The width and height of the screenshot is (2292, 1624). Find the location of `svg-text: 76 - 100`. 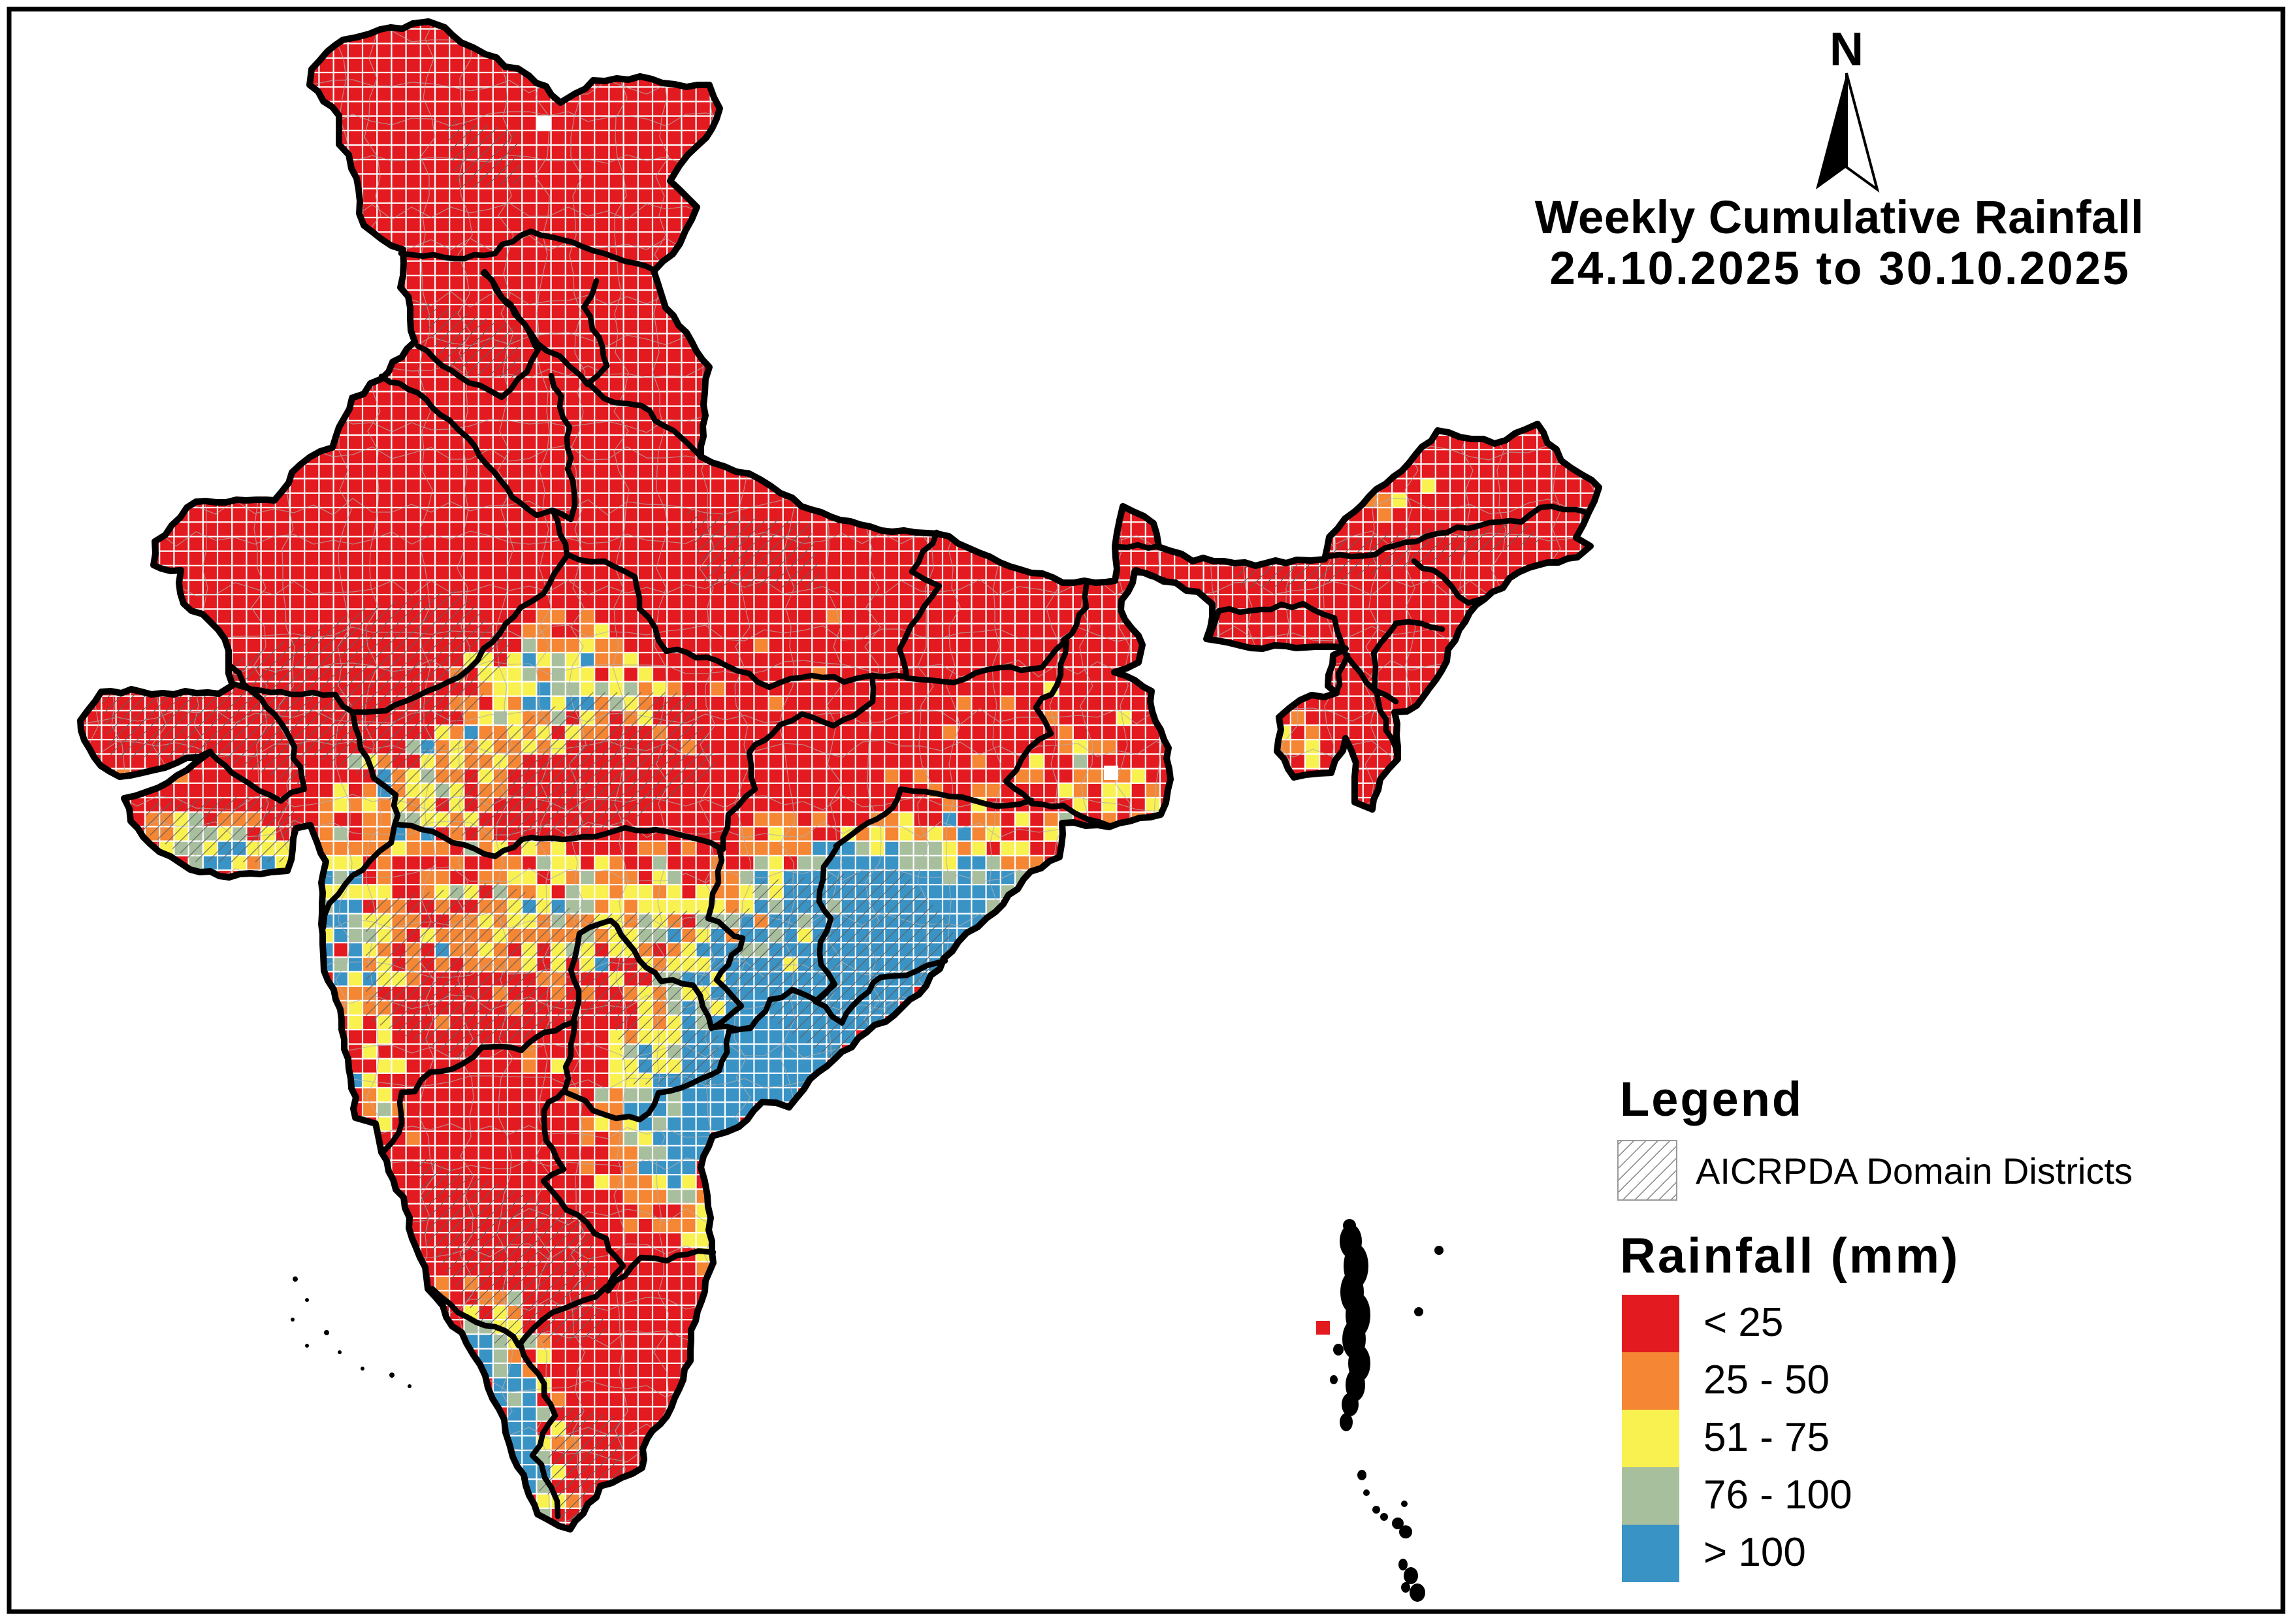

svg-text: 76 - 100 is located at coordinates (1777, 1495).